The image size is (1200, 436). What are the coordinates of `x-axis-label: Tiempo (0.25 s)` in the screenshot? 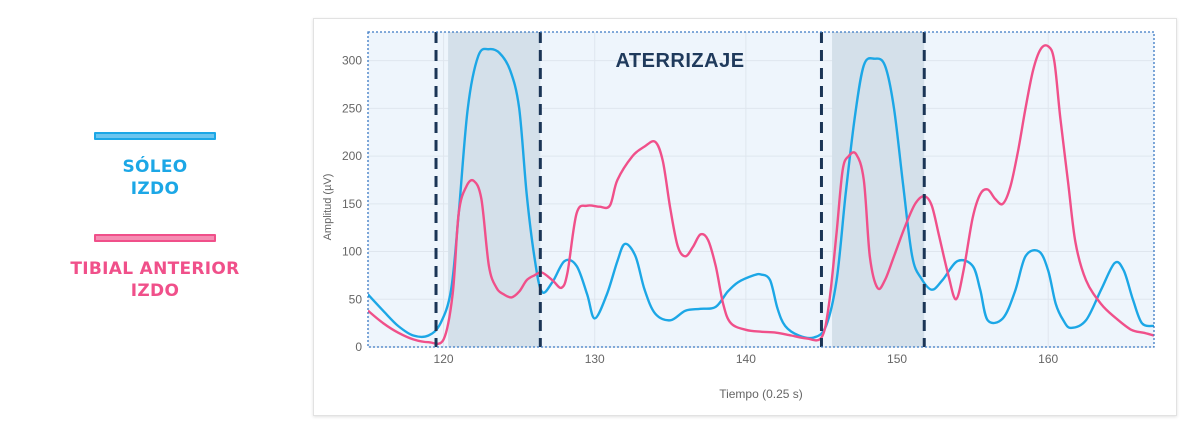 It's located at (761, 394).